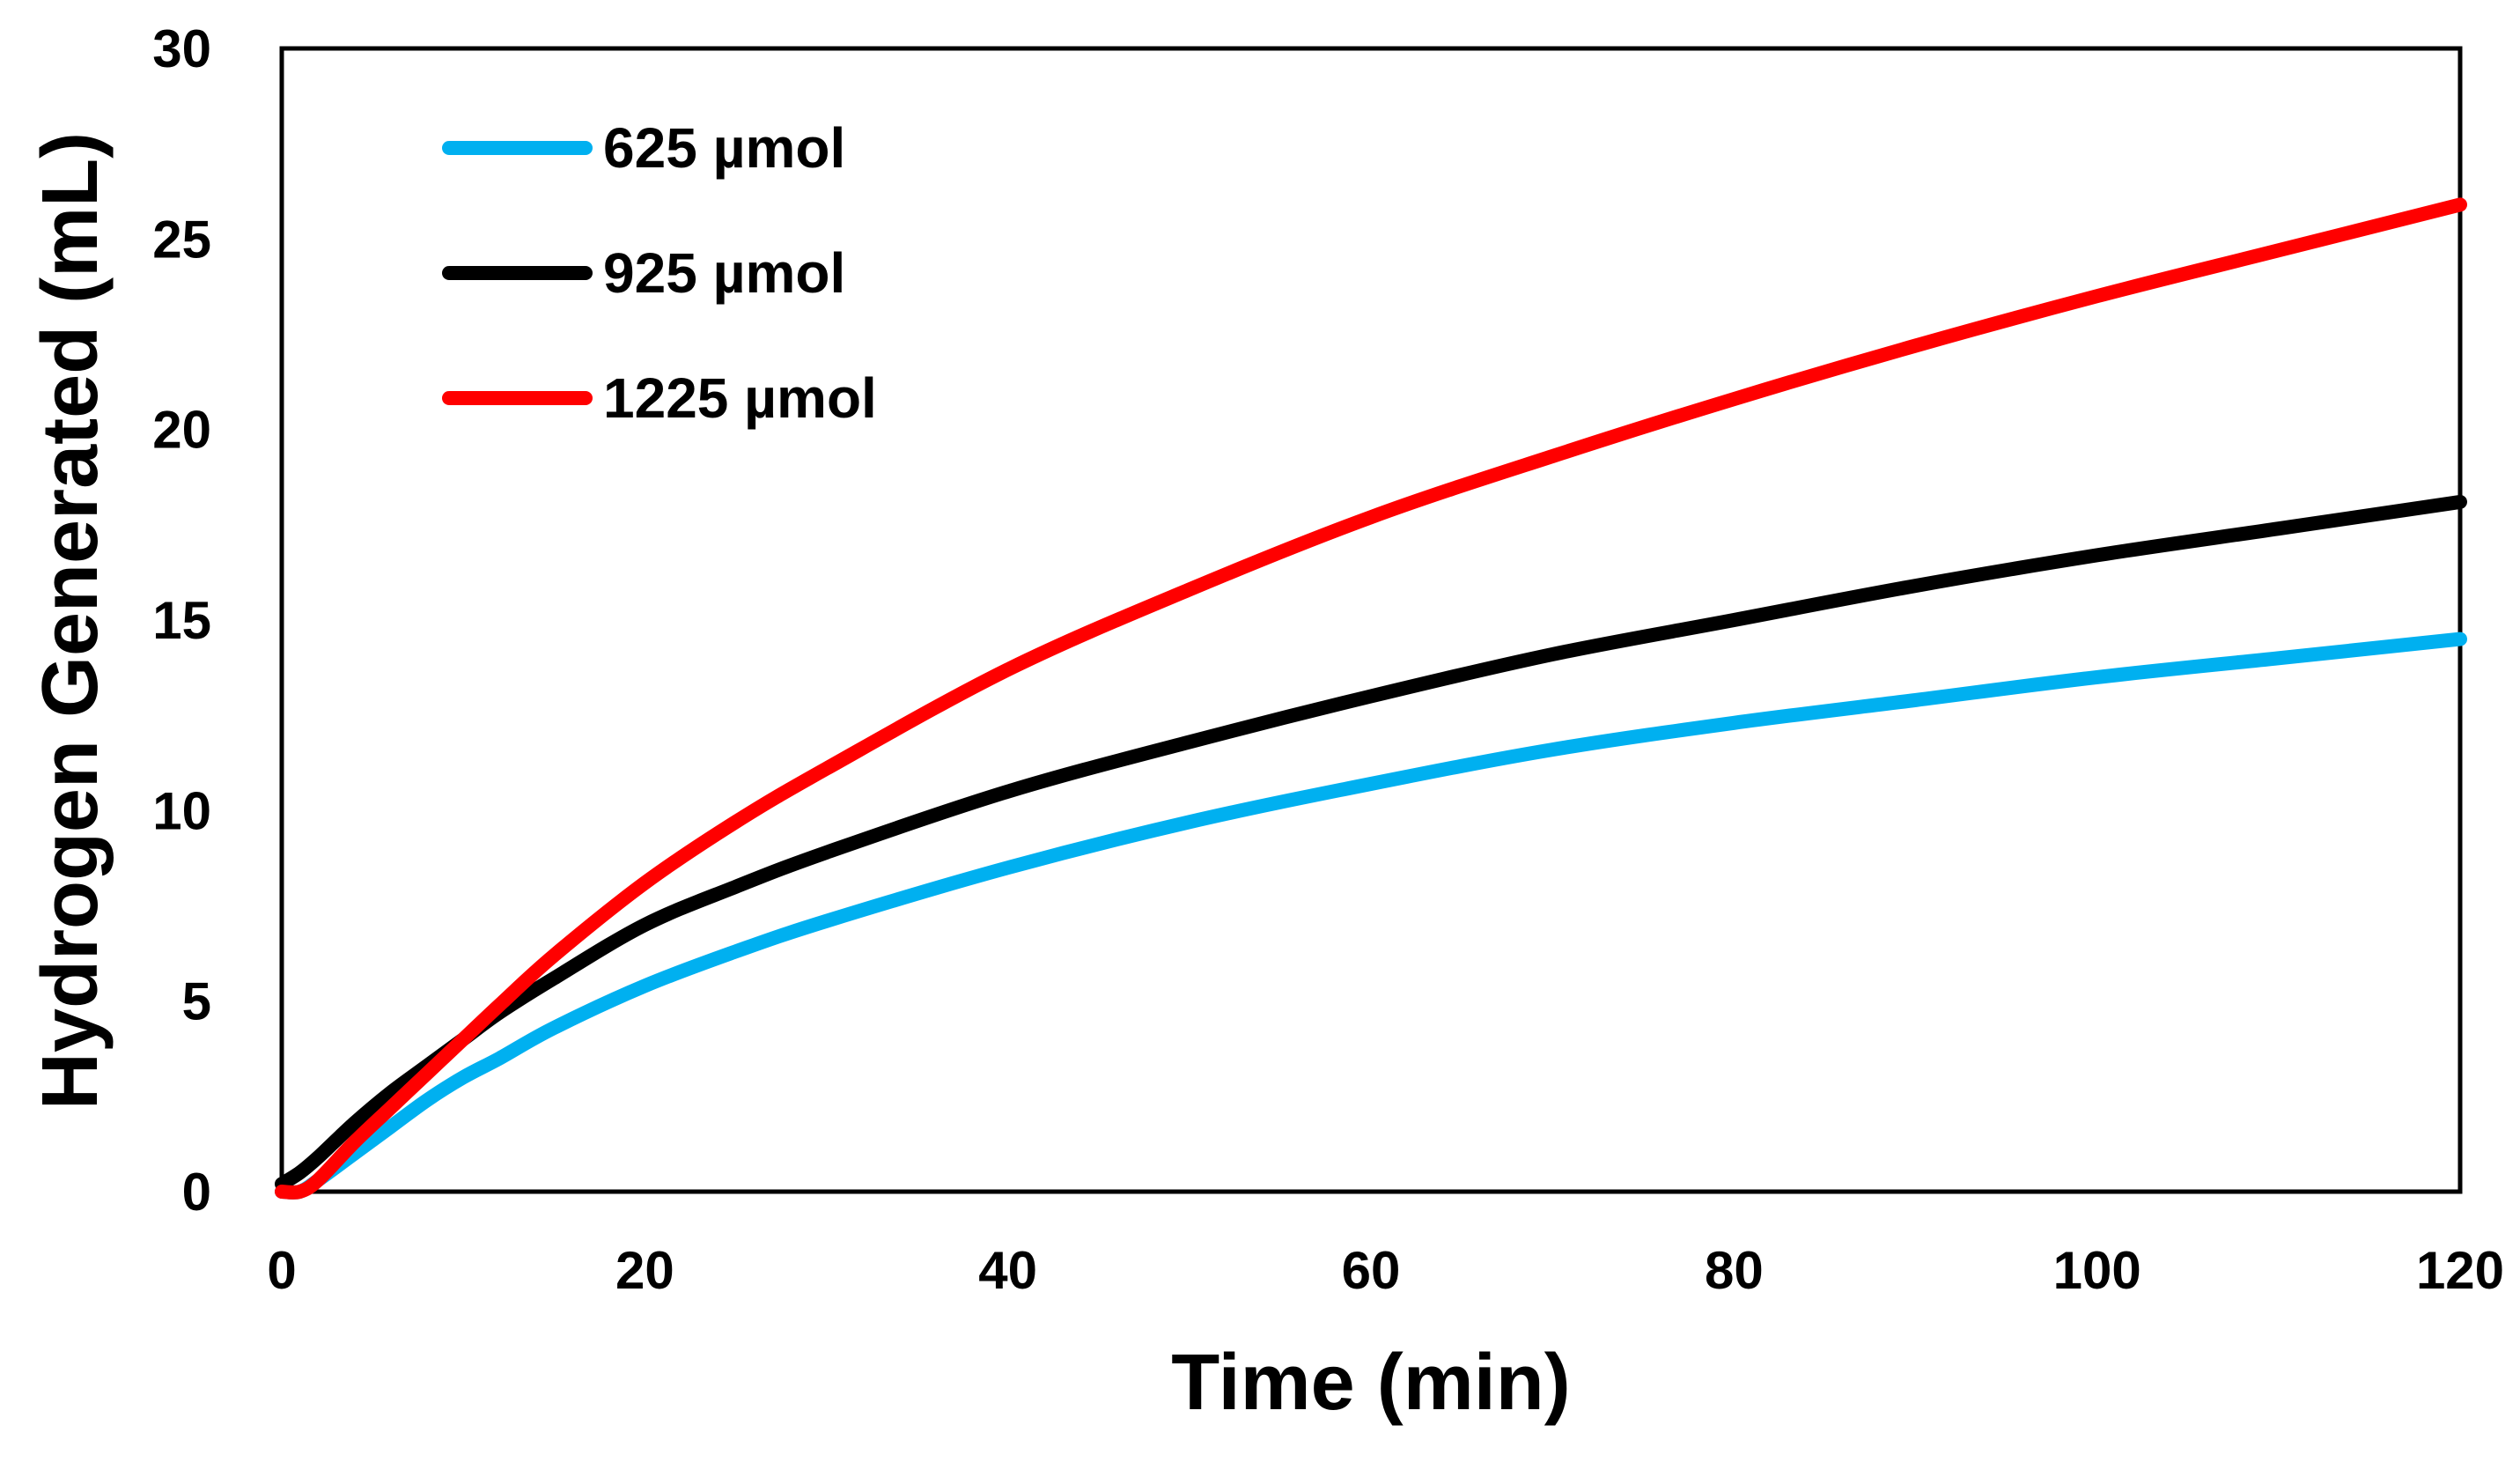 The height and width of the screenshot is (1477, 2520). I want to click on y-tick-label: 20, so click(181, 430).